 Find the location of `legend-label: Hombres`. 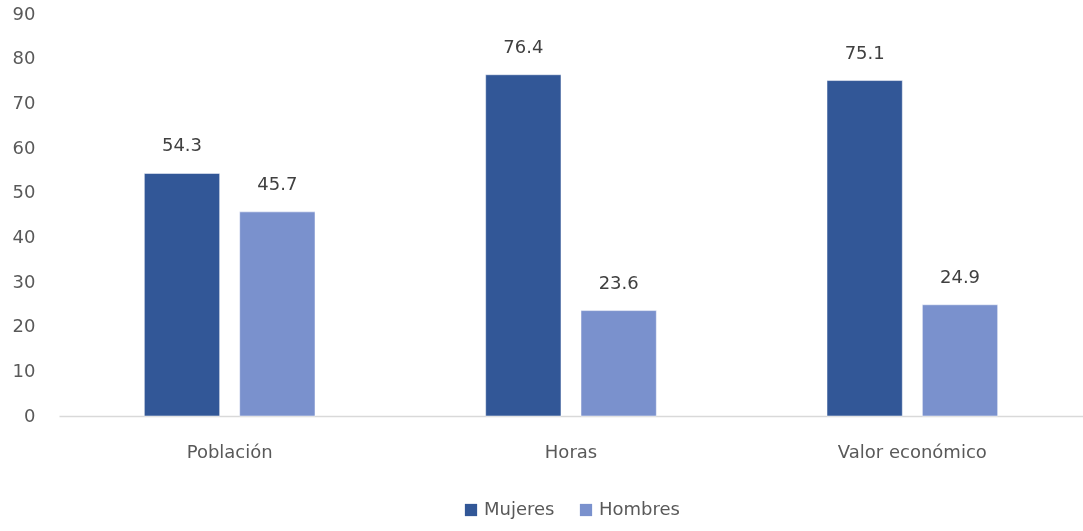

legend-label: Hombres is located at coordinates (639, 508).